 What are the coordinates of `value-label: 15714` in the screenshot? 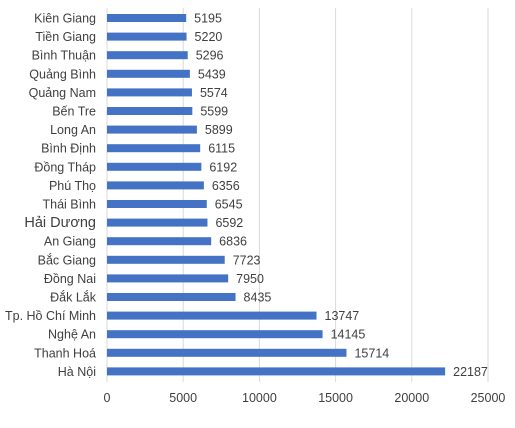 It's located at (371, 353).